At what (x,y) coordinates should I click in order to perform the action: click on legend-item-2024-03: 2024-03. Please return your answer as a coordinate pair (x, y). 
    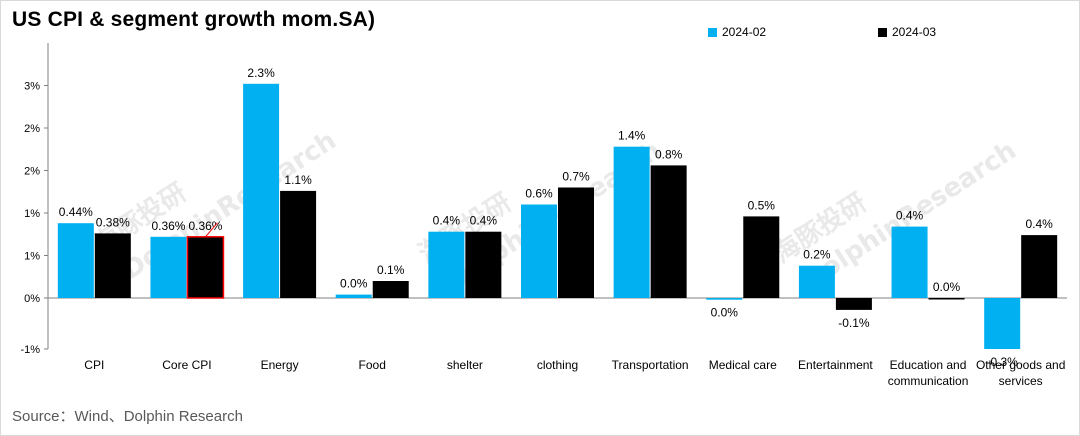
    Looking at the image, I should click on (907, 32).